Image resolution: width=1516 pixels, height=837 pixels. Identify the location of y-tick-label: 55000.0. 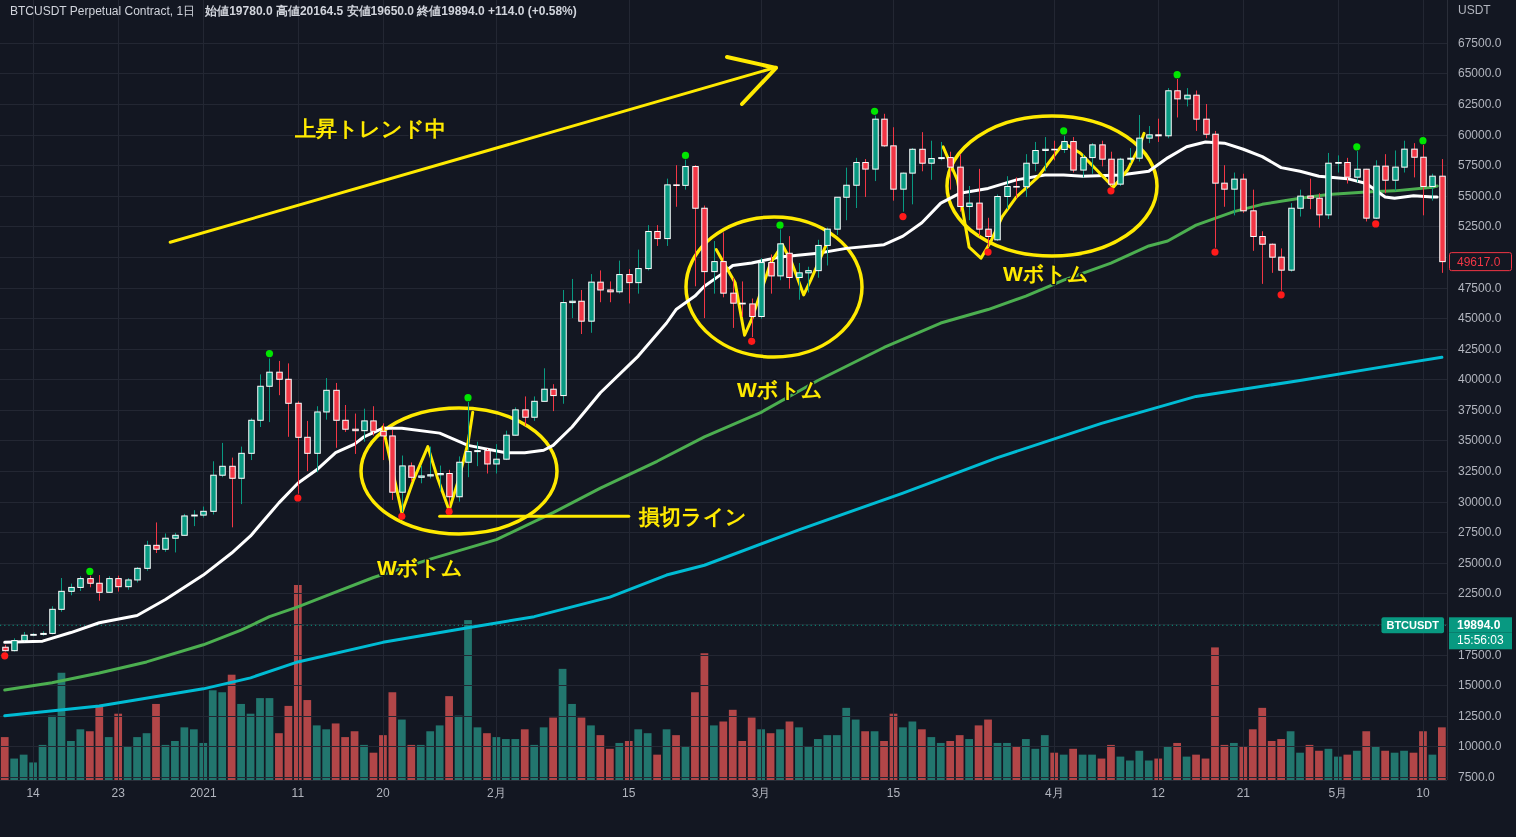
(1480, 195).